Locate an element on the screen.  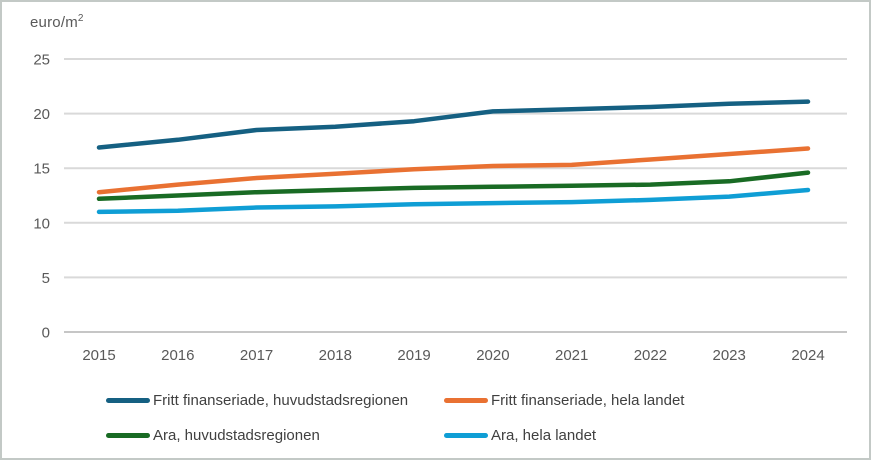
legend-label: Ara, hela landet is located at coordinates (544, 435).